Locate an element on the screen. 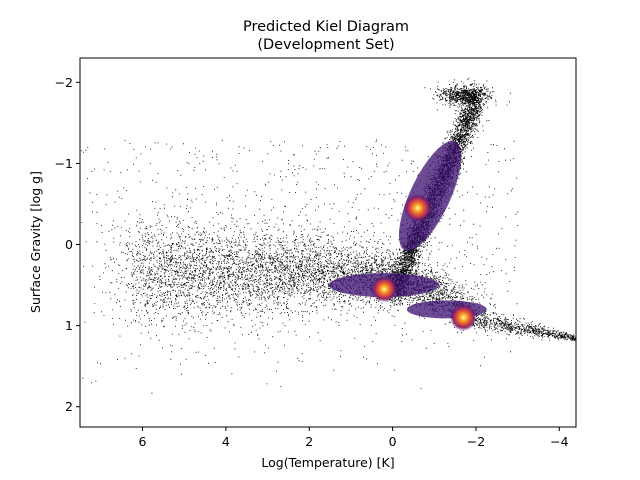 This screenshot has height=480, width=640. density-overlay is located at coordinates (408, 235).